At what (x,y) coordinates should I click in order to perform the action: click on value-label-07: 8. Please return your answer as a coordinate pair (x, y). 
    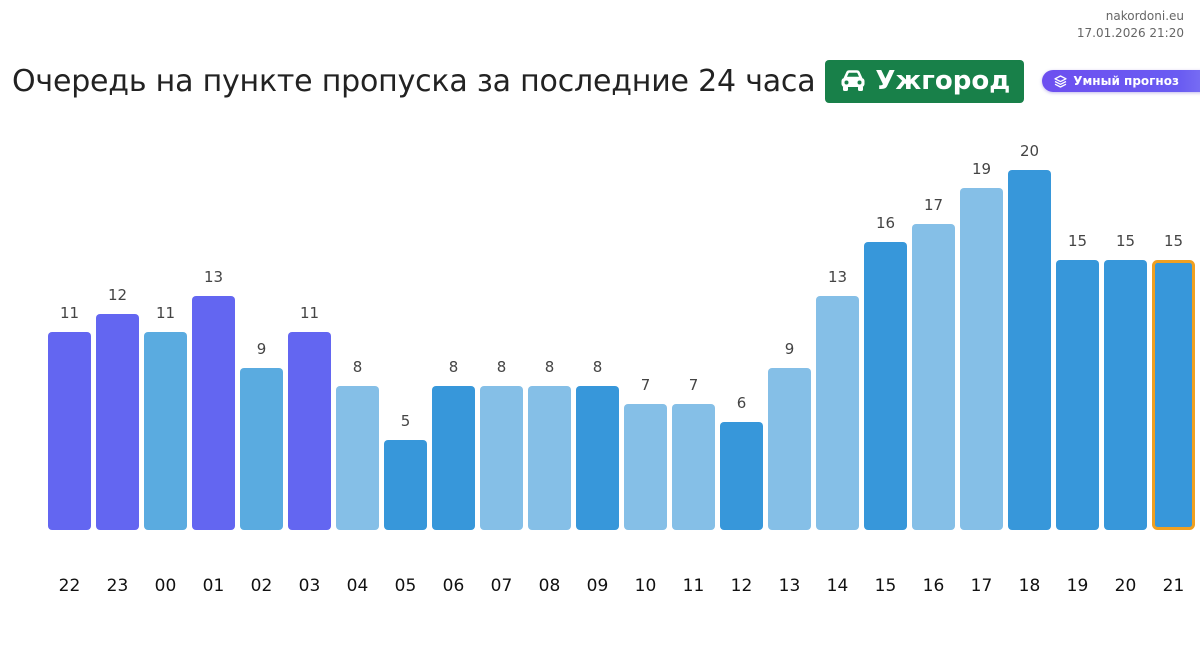
    Looking at the image, I should click on (502, 367).